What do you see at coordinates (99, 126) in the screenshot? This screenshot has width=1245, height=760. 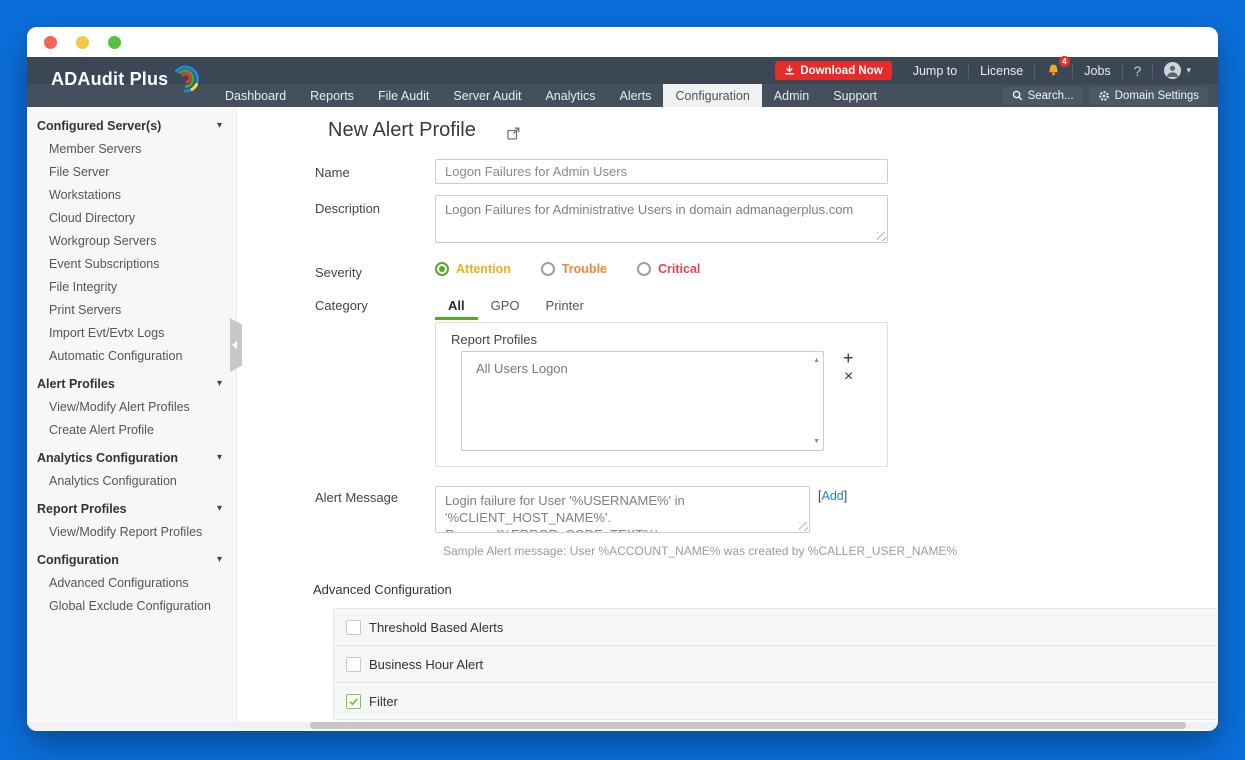 I see `section-label: Configured Server(s)` at bounding box center [99, 126].